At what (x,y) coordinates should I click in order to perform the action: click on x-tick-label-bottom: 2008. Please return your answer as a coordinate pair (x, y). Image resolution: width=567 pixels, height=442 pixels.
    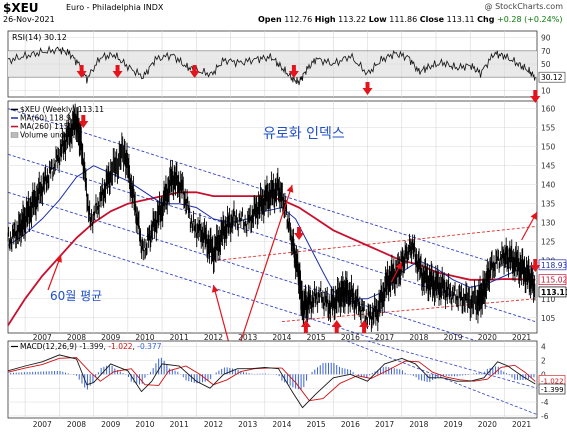
    Looking at the image, I should click on (76, 424).